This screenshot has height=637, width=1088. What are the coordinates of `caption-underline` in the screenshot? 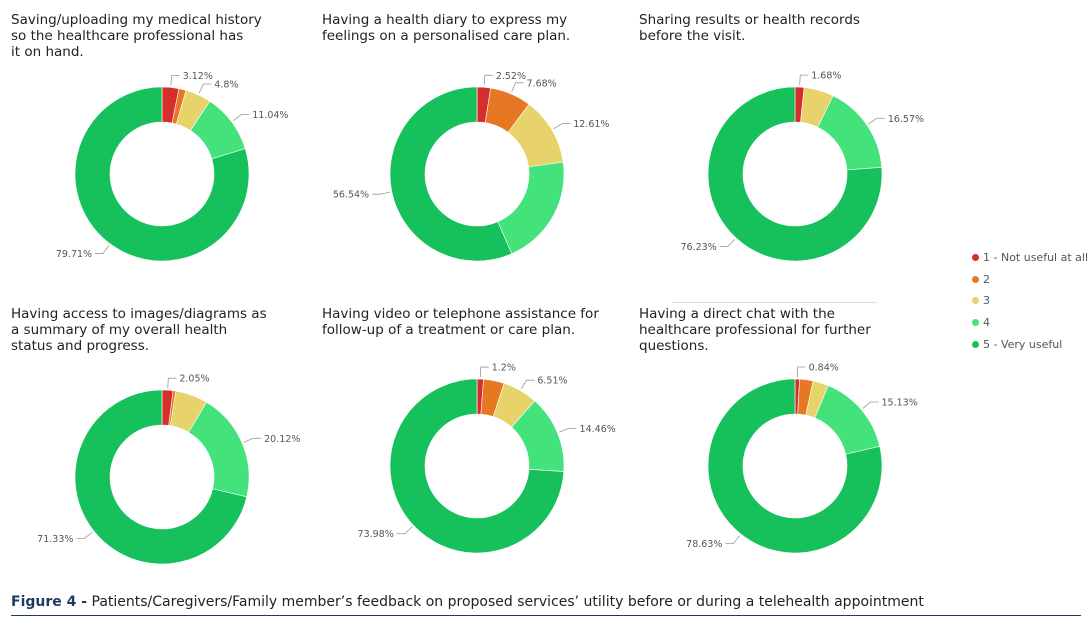 It's located at (546, 615).